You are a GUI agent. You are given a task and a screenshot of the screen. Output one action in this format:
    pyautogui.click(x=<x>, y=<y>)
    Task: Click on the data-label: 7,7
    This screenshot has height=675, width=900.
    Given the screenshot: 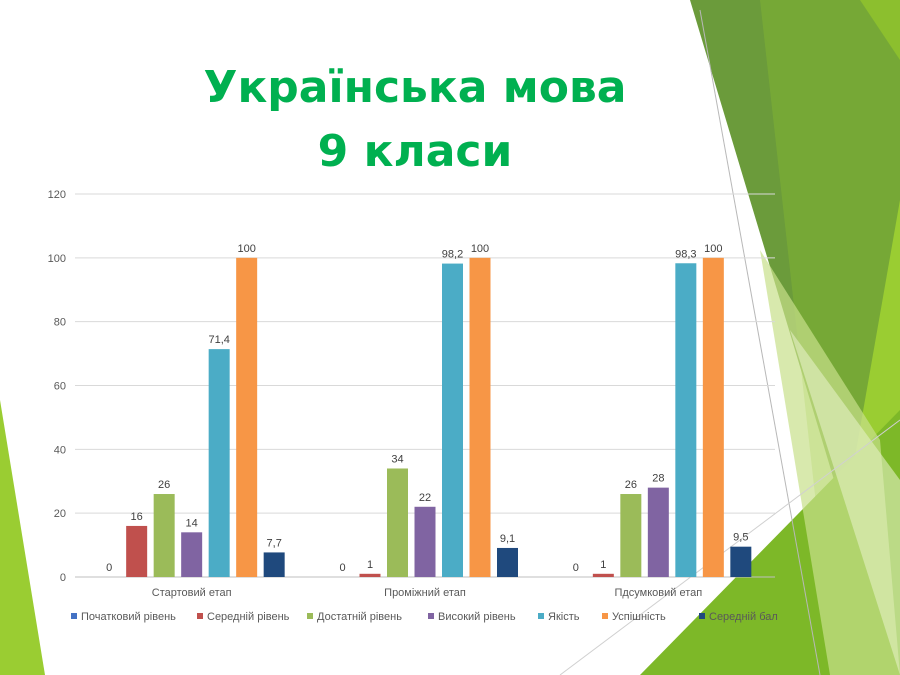 What is the action you would take?
    pyautogui.click(x=274, y=543)
    